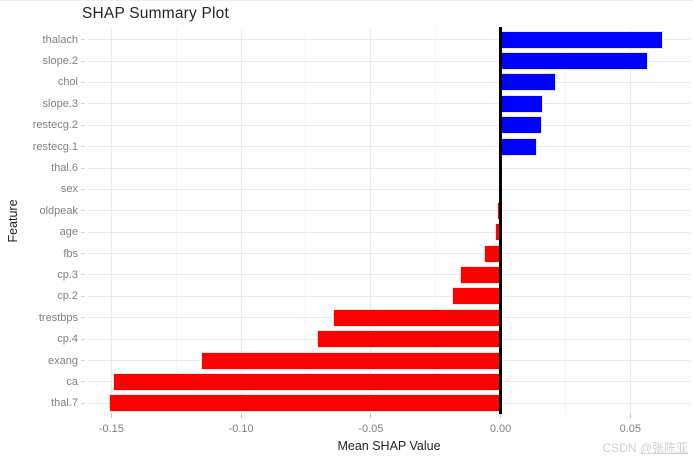 Image resolution: width=693 pixels, height=461 pixels. I want to click on bar-chol, so click(528, 82).